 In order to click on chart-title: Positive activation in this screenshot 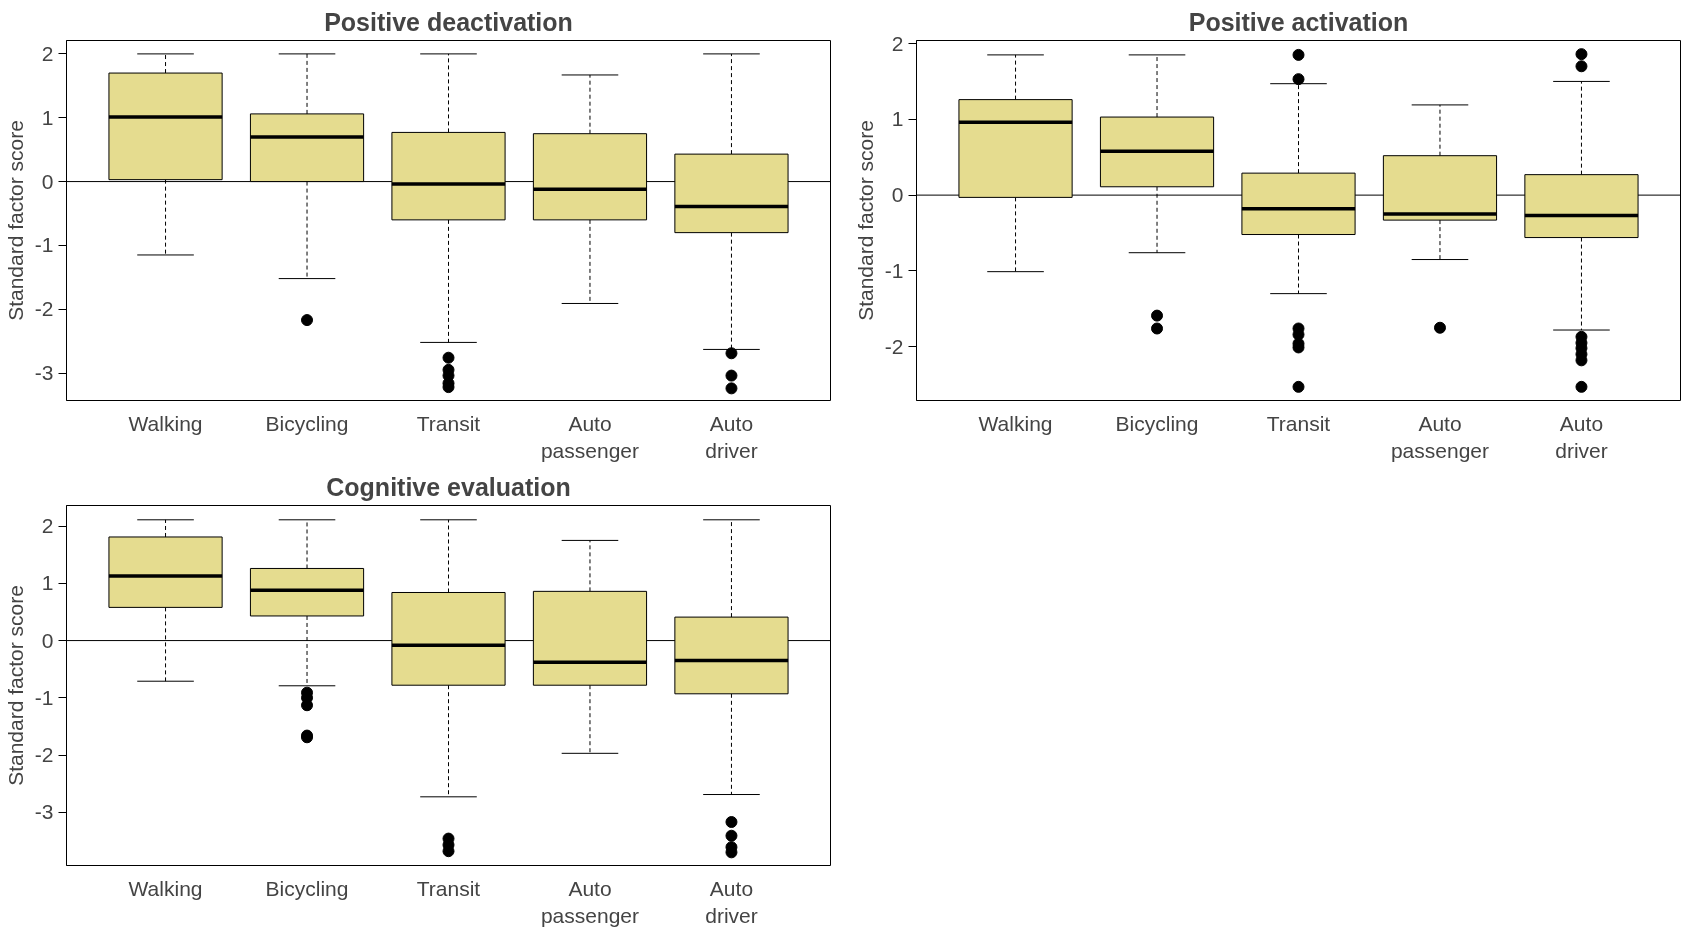, I will do `click(1298, 21)`.